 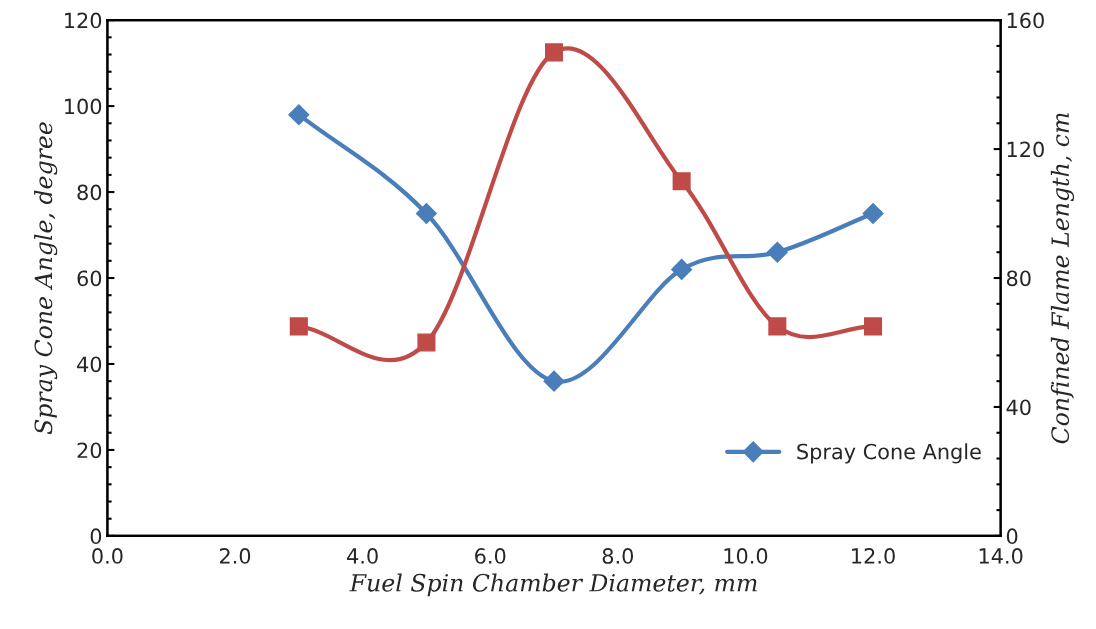 I want to click on y-tick-label: 100, so click(x=83, y=106).